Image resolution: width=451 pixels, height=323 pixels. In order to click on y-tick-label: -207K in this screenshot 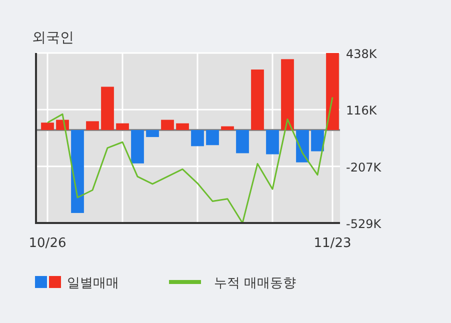, I will do `click(364, 167)`.